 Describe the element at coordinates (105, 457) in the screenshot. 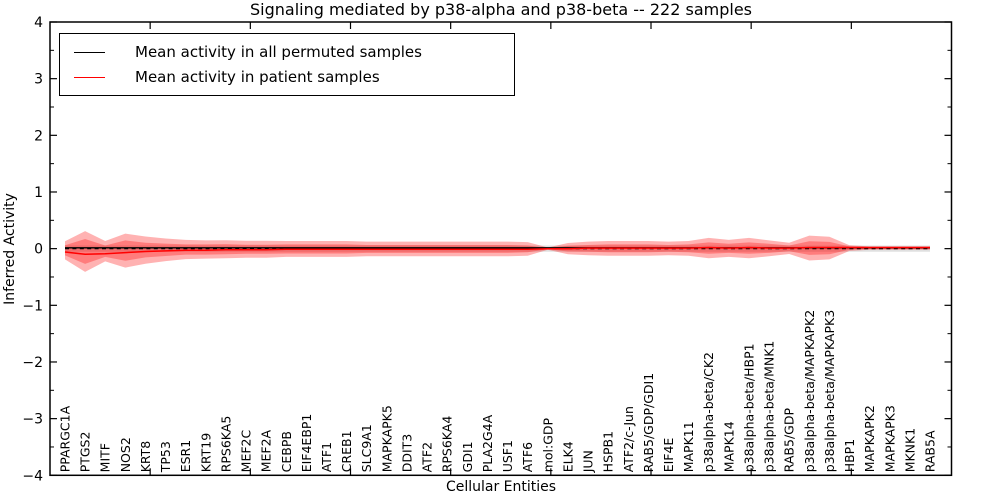

I see `x-tick-label: MITF` at that location.